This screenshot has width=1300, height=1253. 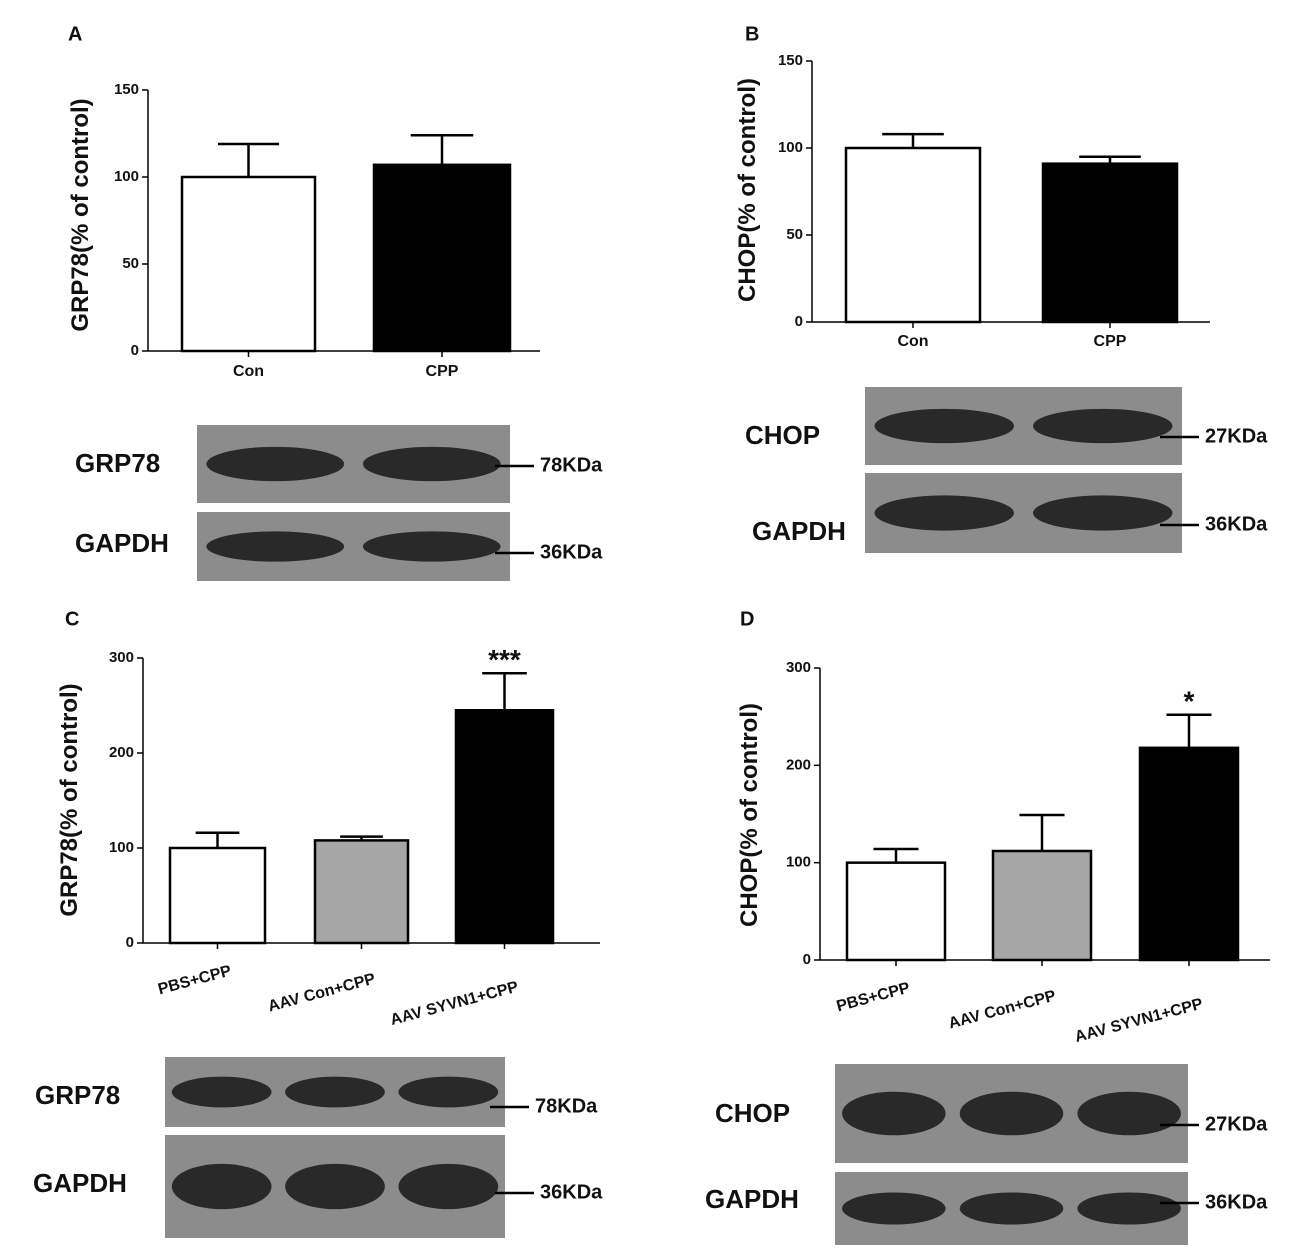 What do you see at coordinates (72, 619) in the screenshot?
I see `panel-label: C` at bounding box center [72, 619].